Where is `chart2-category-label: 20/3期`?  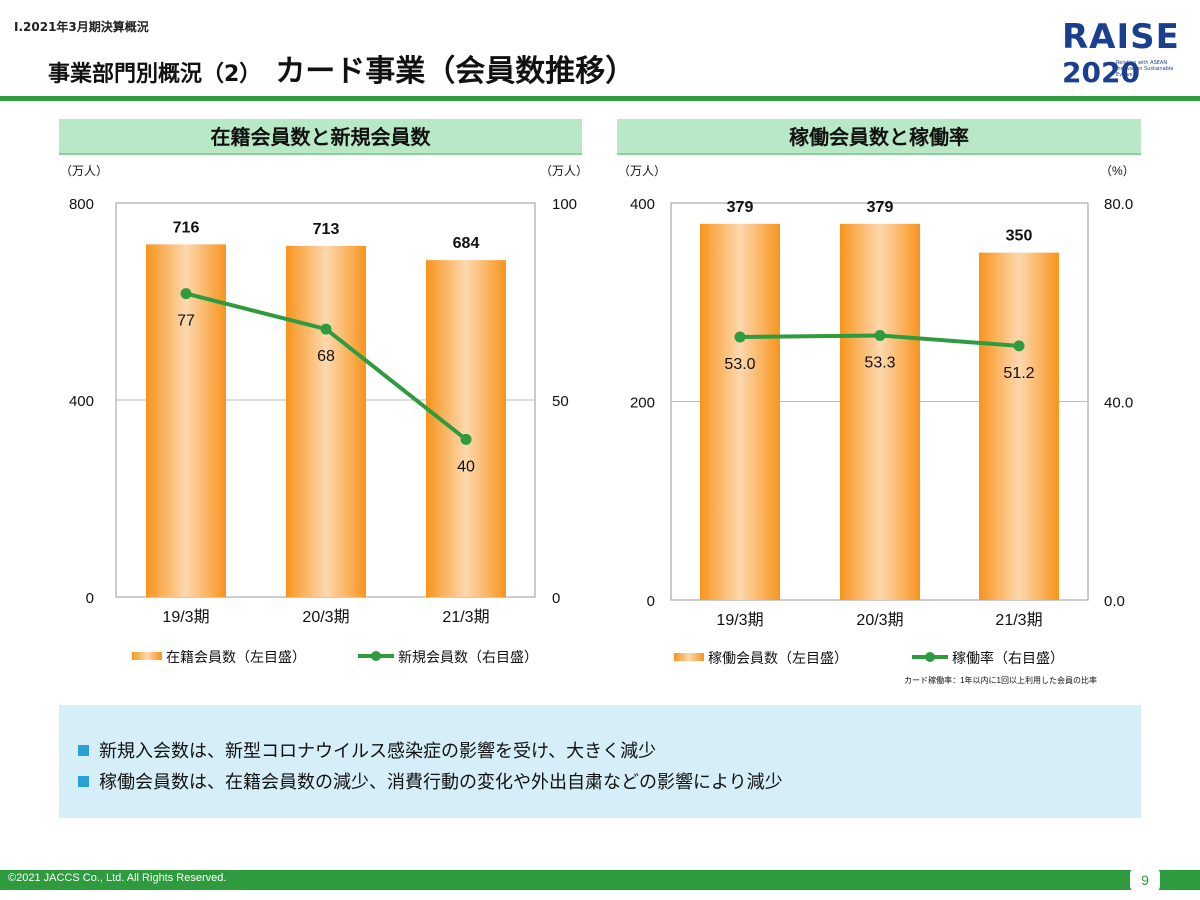
chart2-category-label: 20/3期 is located at coordinates (879, 620).